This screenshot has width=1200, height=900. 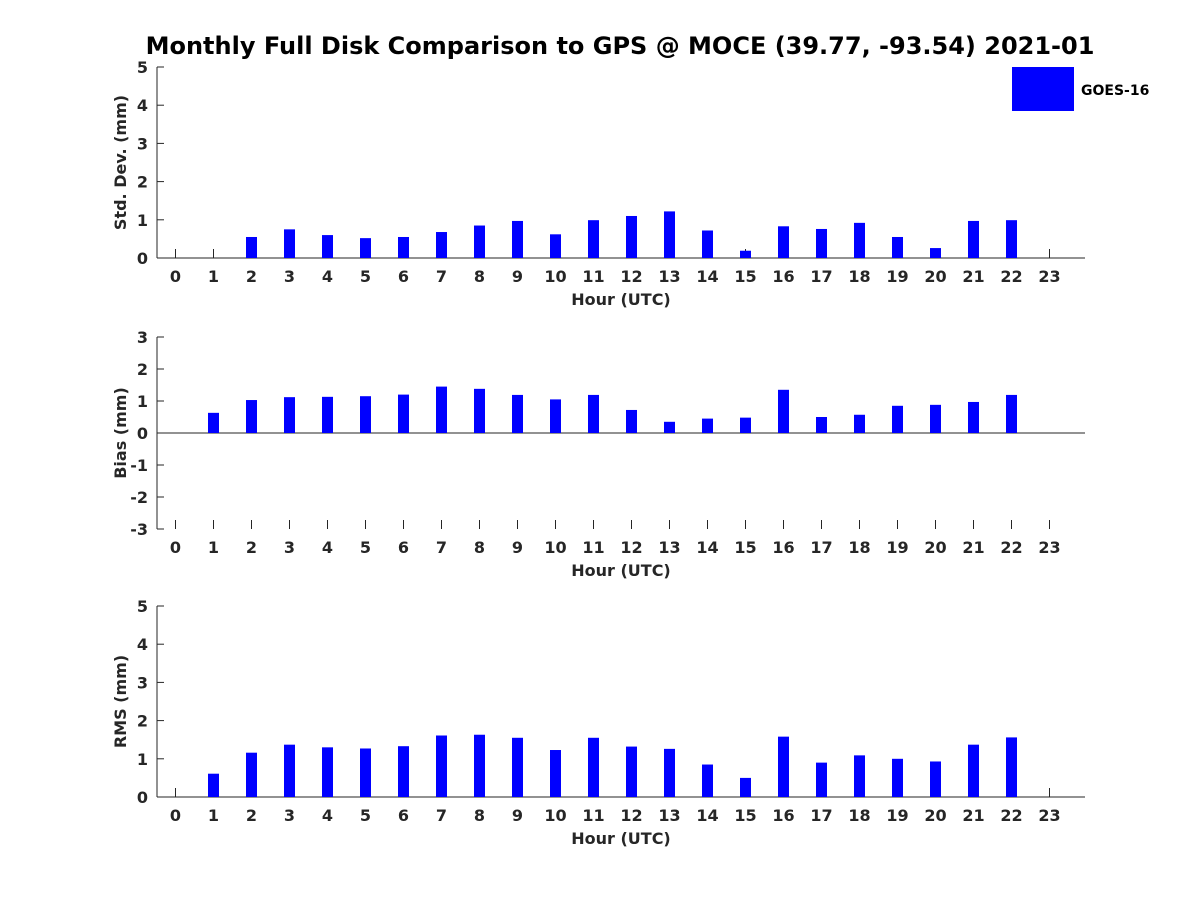 What do you see at coordinates (142, 67) in the screenshot?
I see `y-tick-label: 5` at bounding box center [142, 67].